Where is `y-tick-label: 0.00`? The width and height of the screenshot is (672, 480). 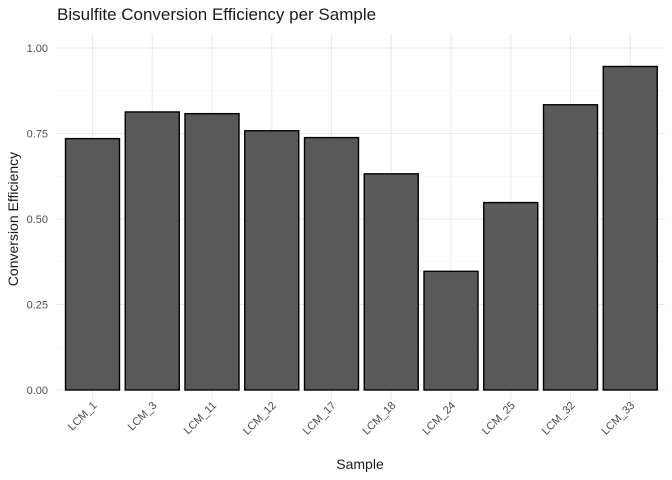 y-tick-label: 0.00 is located at coordinates (37, 391).